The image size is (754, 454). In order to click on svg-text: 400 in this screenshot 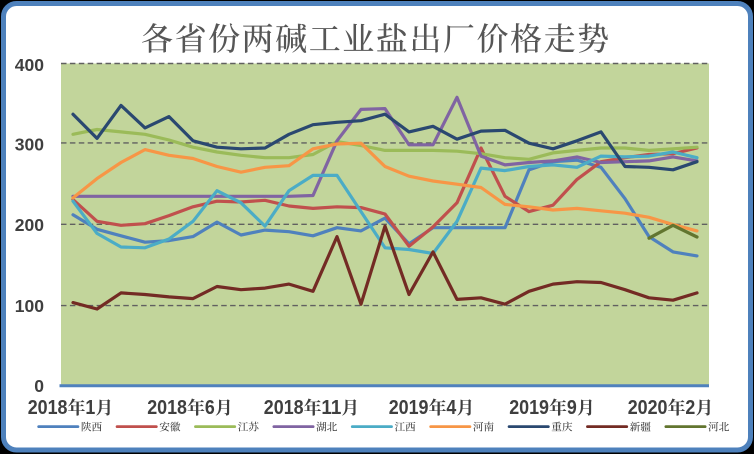, I will do `click(29, 65)`.